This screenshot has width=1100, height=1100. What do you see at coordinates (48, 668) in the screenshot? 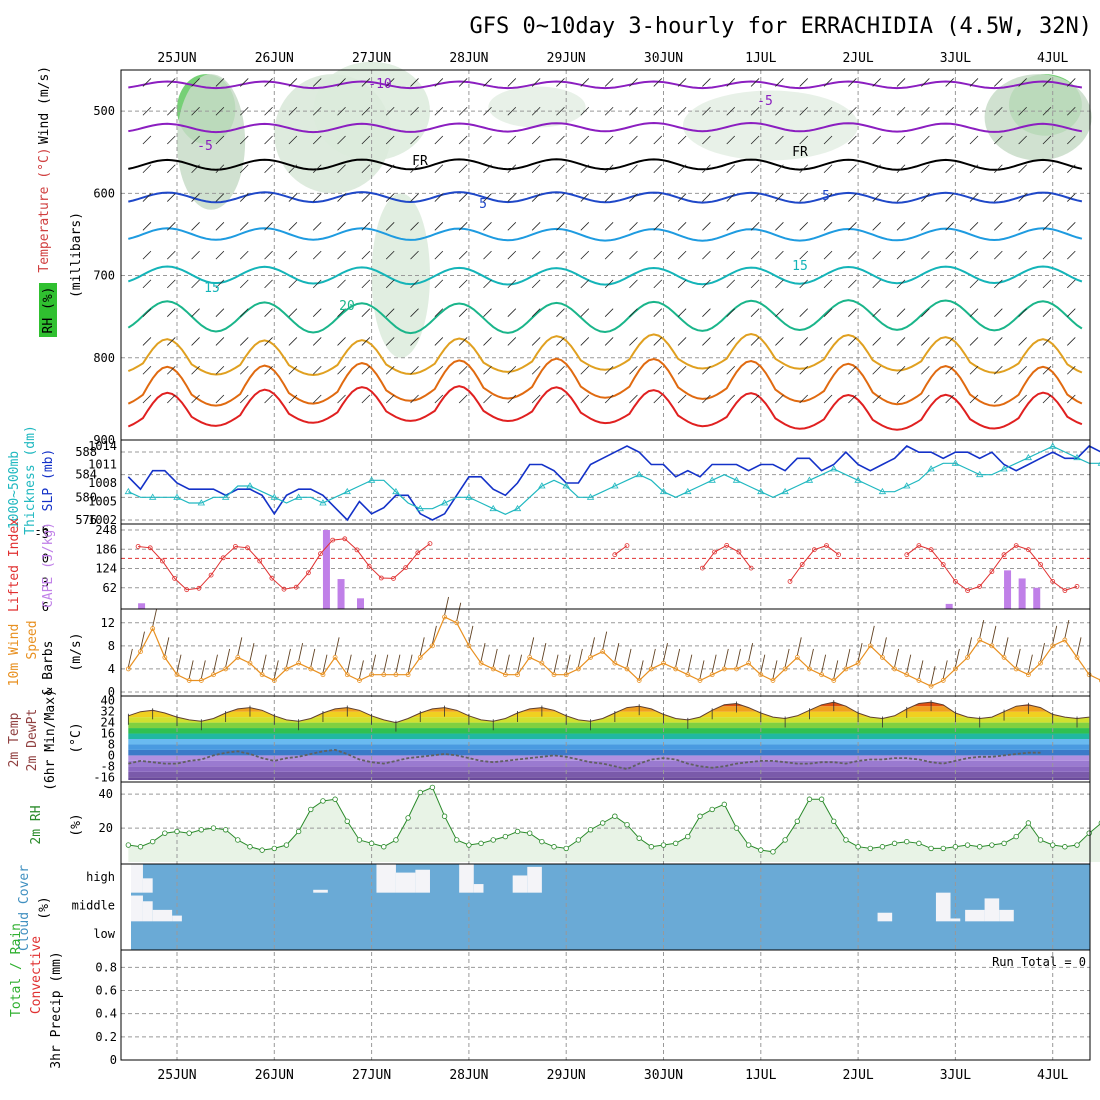
I see `wind-barbs-label: & Barbs` at bounding box center [48, 668].